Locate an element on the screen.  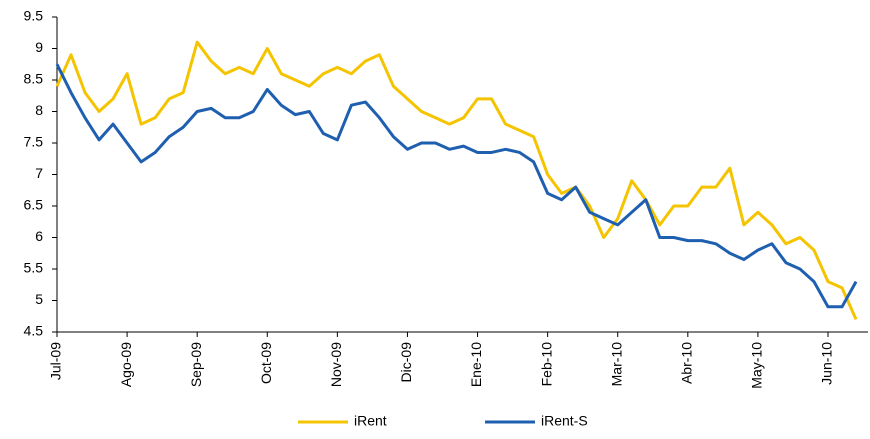
x-tick-label: Feb-10 is located at coordinates (546, 364).